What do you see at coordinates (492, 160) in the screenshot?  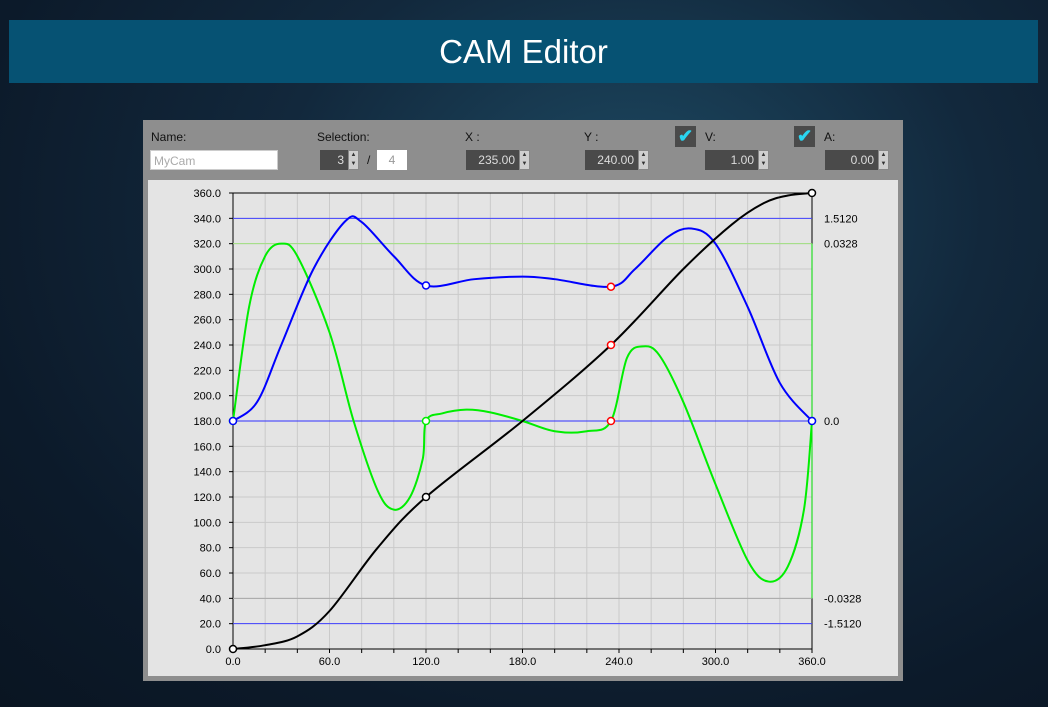 I see `x-input: 235.00` at bounding box center [492, 160].